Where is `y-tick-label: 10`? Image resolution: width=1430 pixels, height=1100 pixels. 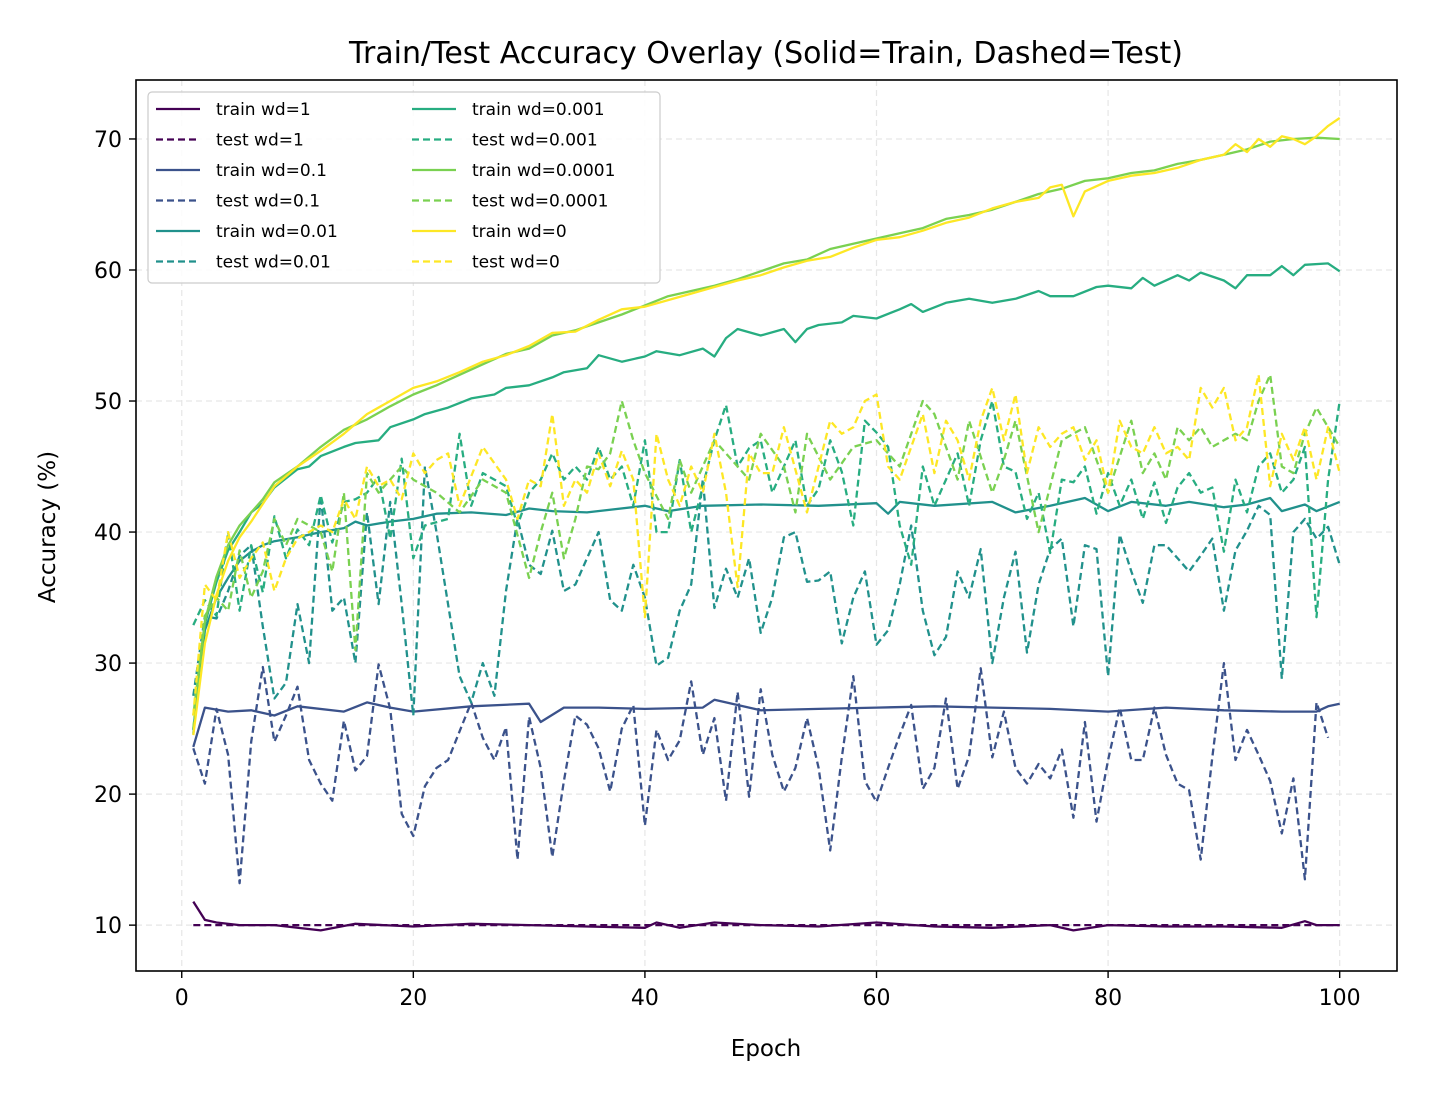 y-tick-label: 10 is located at coordinates (108, 926).